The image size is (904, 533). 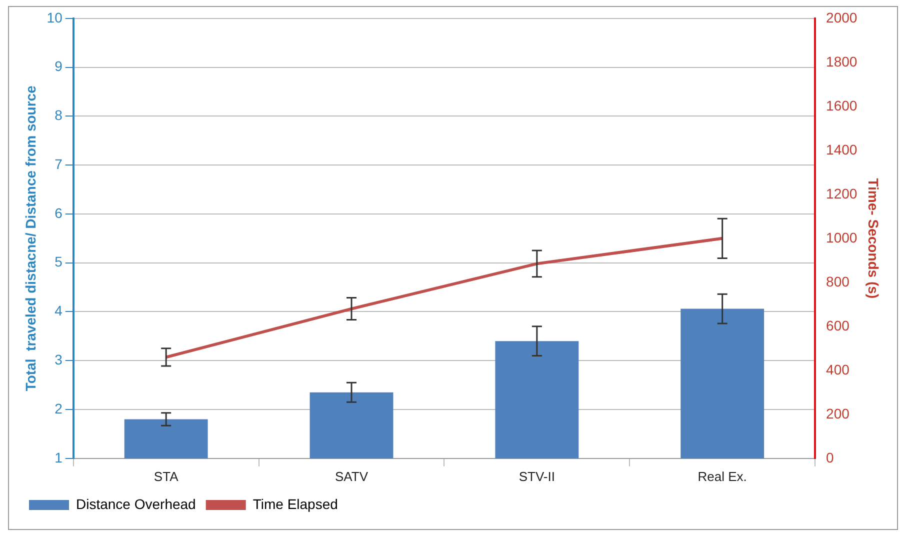 I want to click on y2-tick-label: 1800, so click(x=842, y=61).